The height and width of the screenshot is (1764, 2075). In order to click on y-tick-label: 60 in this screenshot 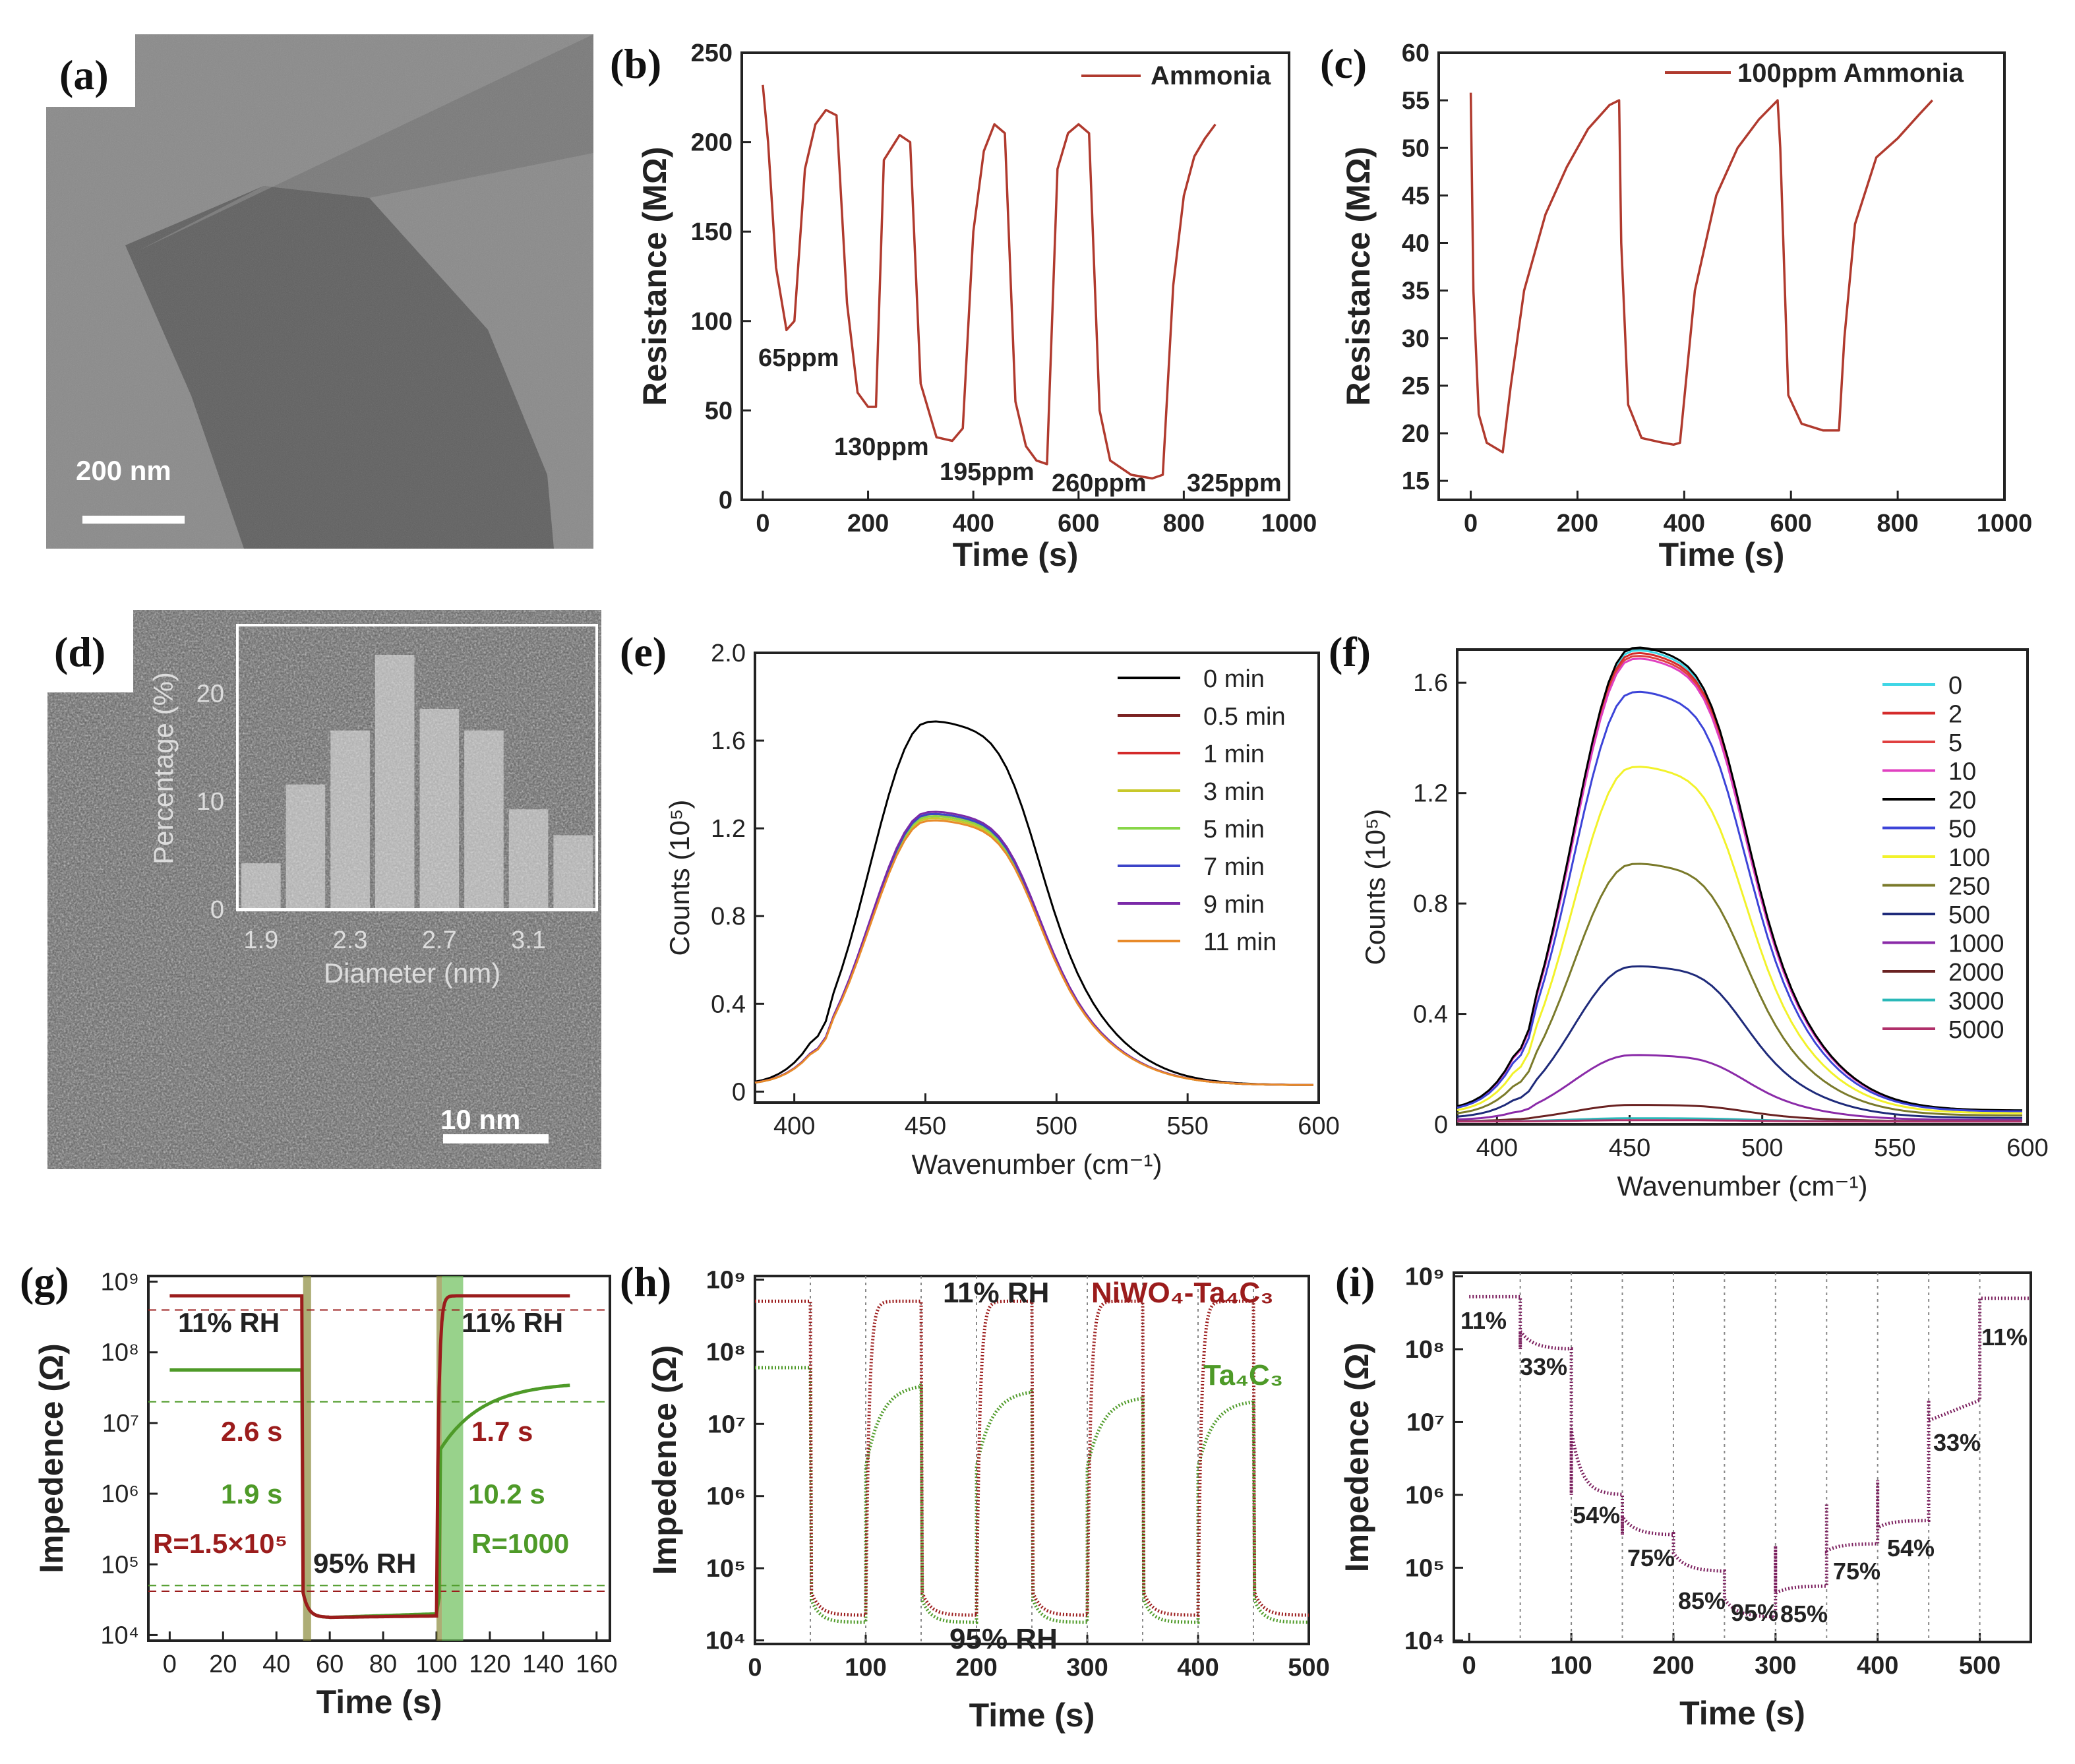, I will do `click(1415, 53)`.